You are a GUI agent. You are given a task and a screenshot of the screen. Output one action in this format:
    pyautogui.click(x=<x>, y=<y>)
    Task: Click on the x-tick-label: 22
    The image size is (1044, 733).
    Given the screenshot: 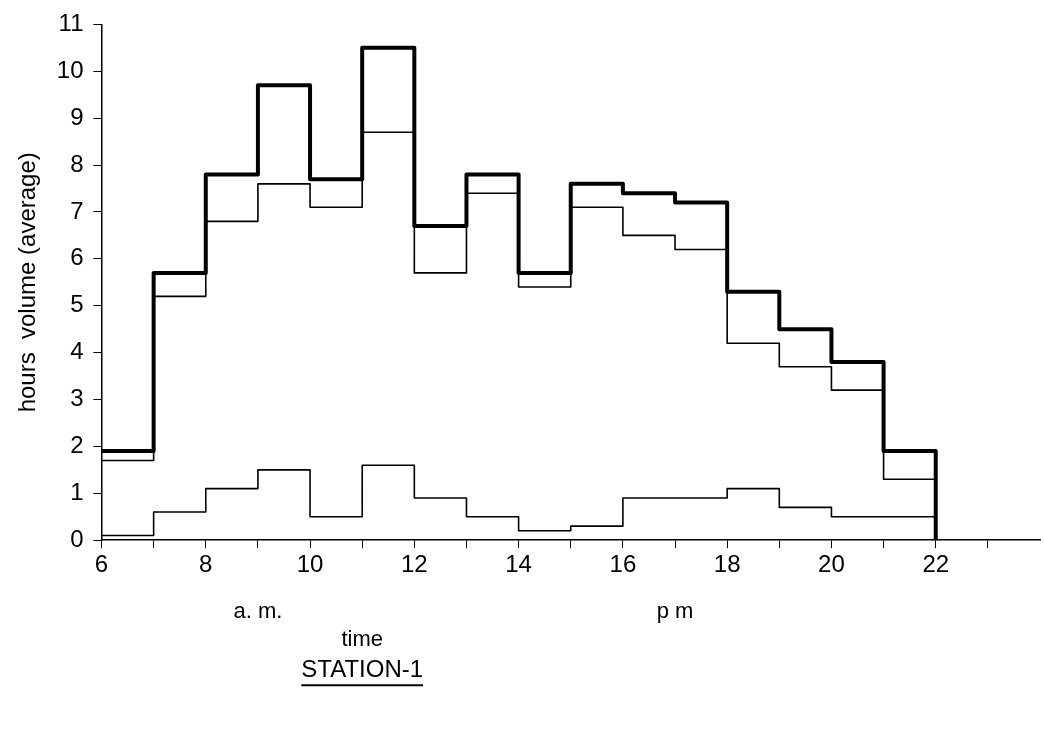 What is the action you would take?
    pyautogui.click(x=936, y=564)
    